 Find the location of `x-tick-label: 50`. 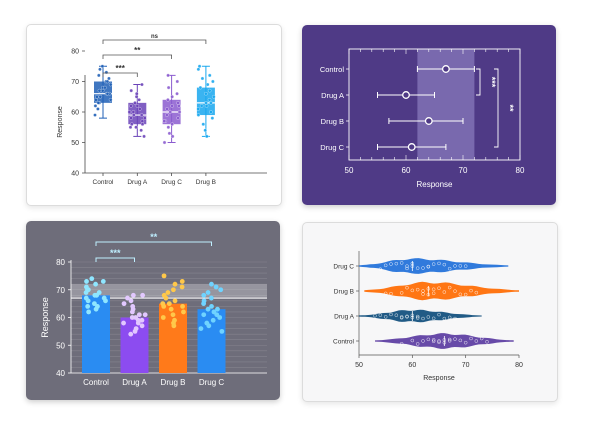

x-tick-label: 50 is located at coordinates (349, 170).